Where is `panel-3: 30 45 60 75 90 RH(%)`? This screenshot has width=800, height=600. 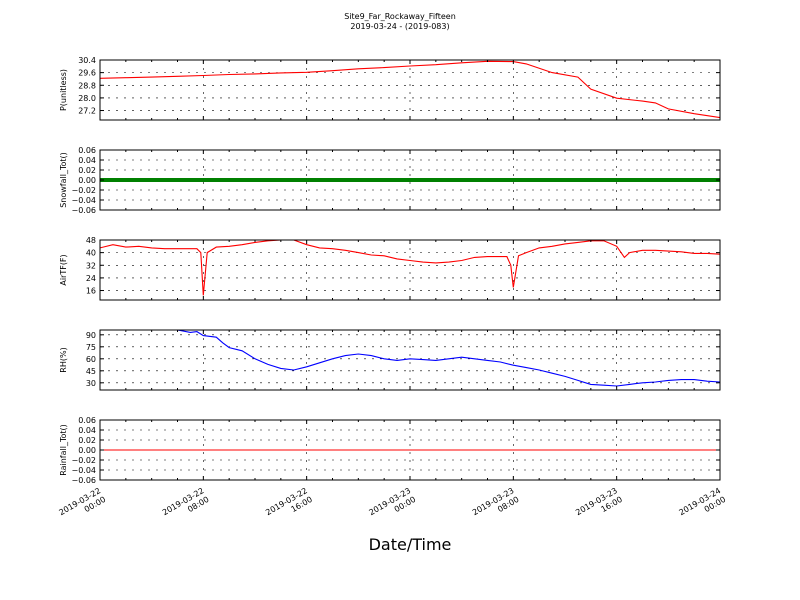 panel-3: 30 45 60 75 90 RH(%) is located at coordinates (390, 360).